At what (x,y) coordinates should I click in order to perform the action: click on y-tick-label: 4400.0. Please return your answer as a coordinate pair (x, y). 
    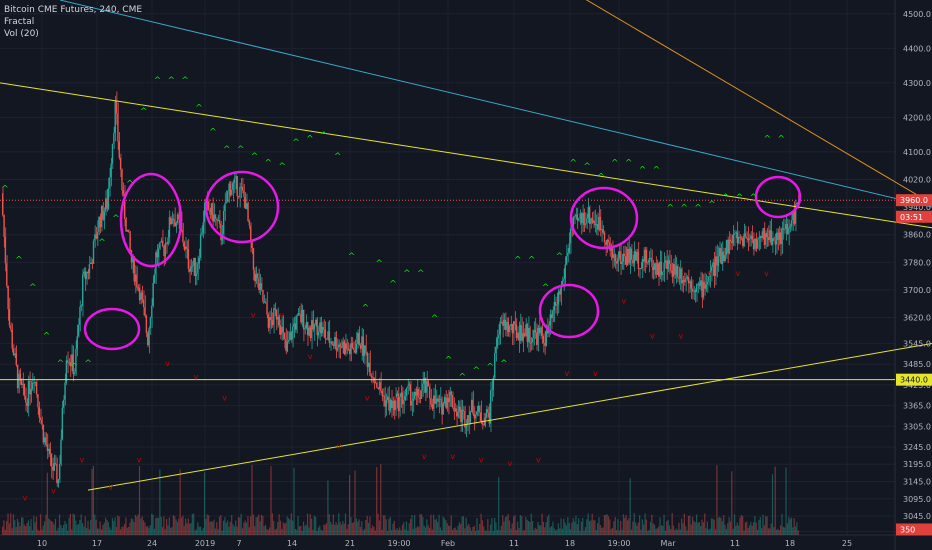
    Looking at the image, I should click on (917, 48).